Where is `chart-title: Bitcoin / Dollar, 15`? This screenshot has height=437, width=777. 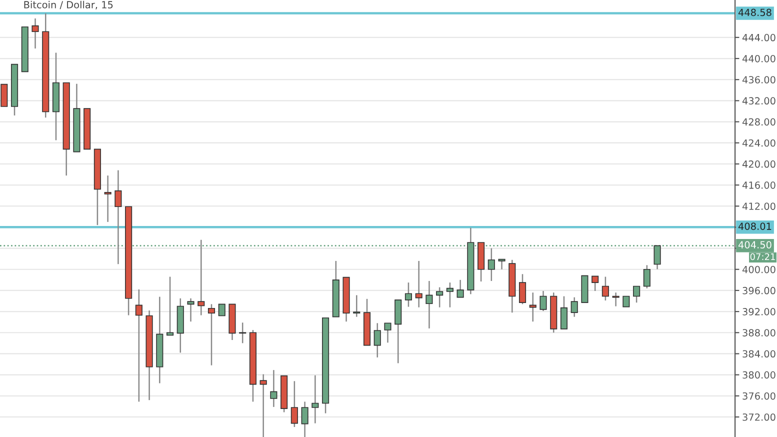 chart-title: Bitcoin / Dollar, 15 is located at coordinates (68, 5).